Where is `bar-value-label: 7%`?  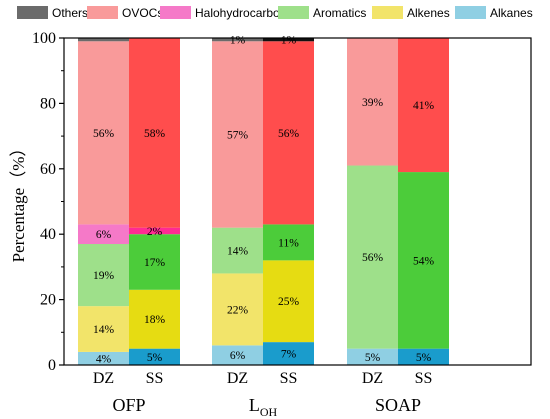 bar-value-label: 7% is located at coordinates (289, 355).